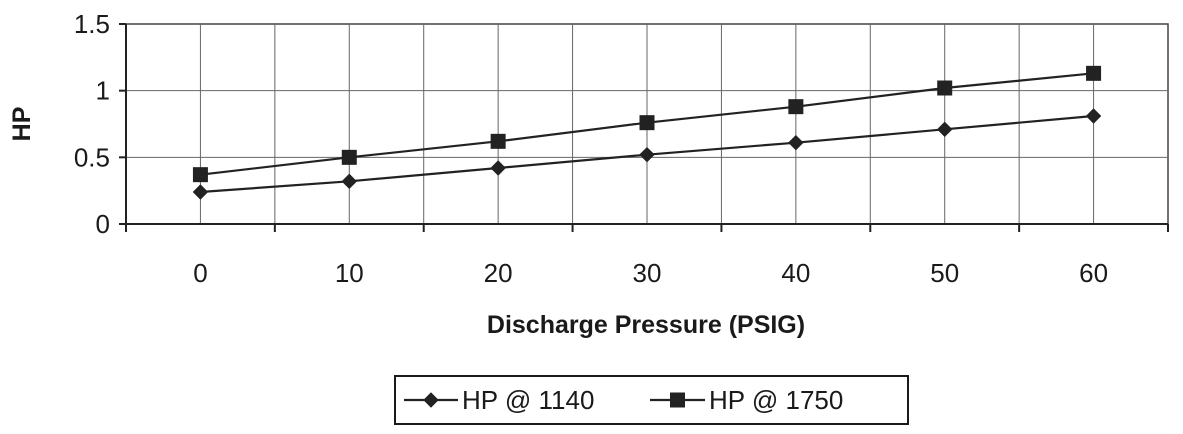 The image size is (1183, 434). Describe the element at coordinates (92, 157) in the screenshot. I see `y-tick-label: 0.5` at that location.